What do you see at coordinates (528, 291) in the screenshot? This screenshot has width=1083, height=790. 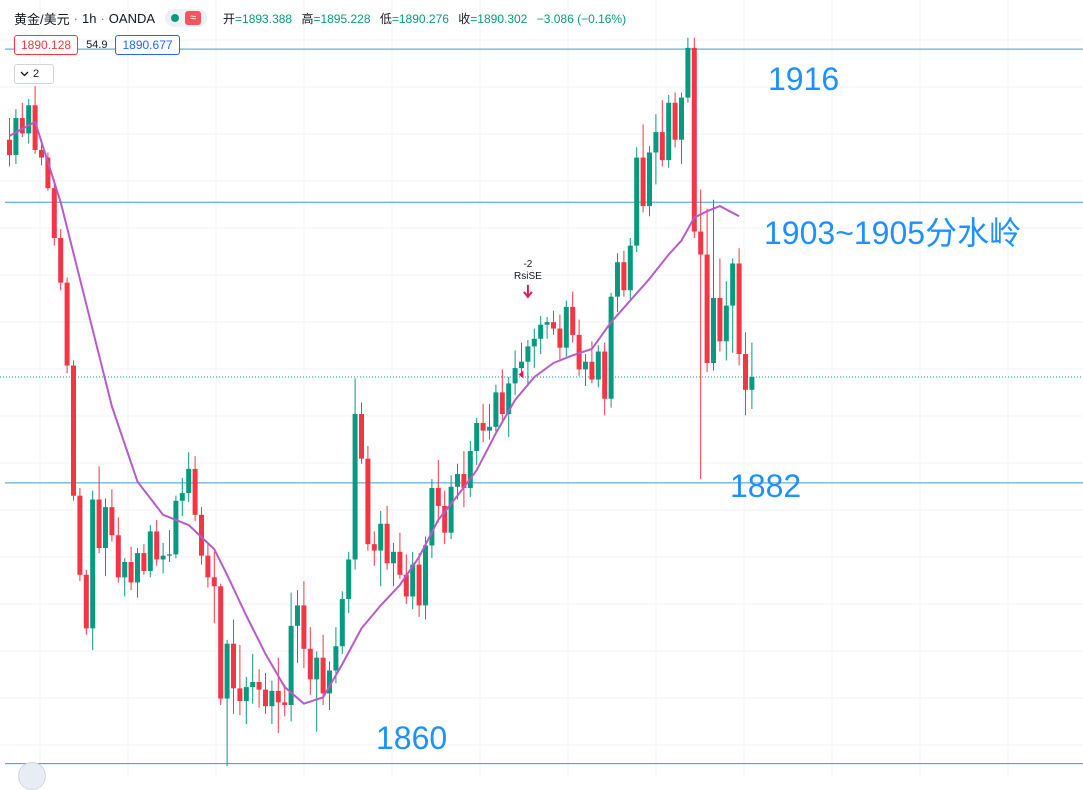 I see `signal-arrow-icon` at bounding box center [528, 291].